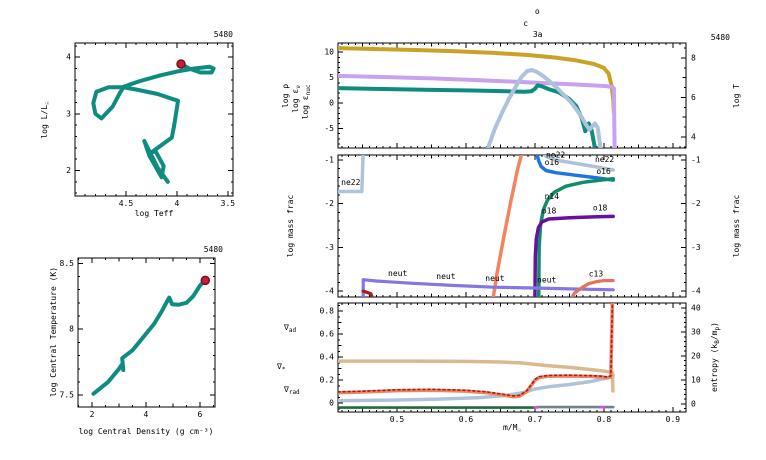 The width and height of the screenshot is (766, 460). I want to click on profile-grad-y2tick-20: 20, so click(696, 355).